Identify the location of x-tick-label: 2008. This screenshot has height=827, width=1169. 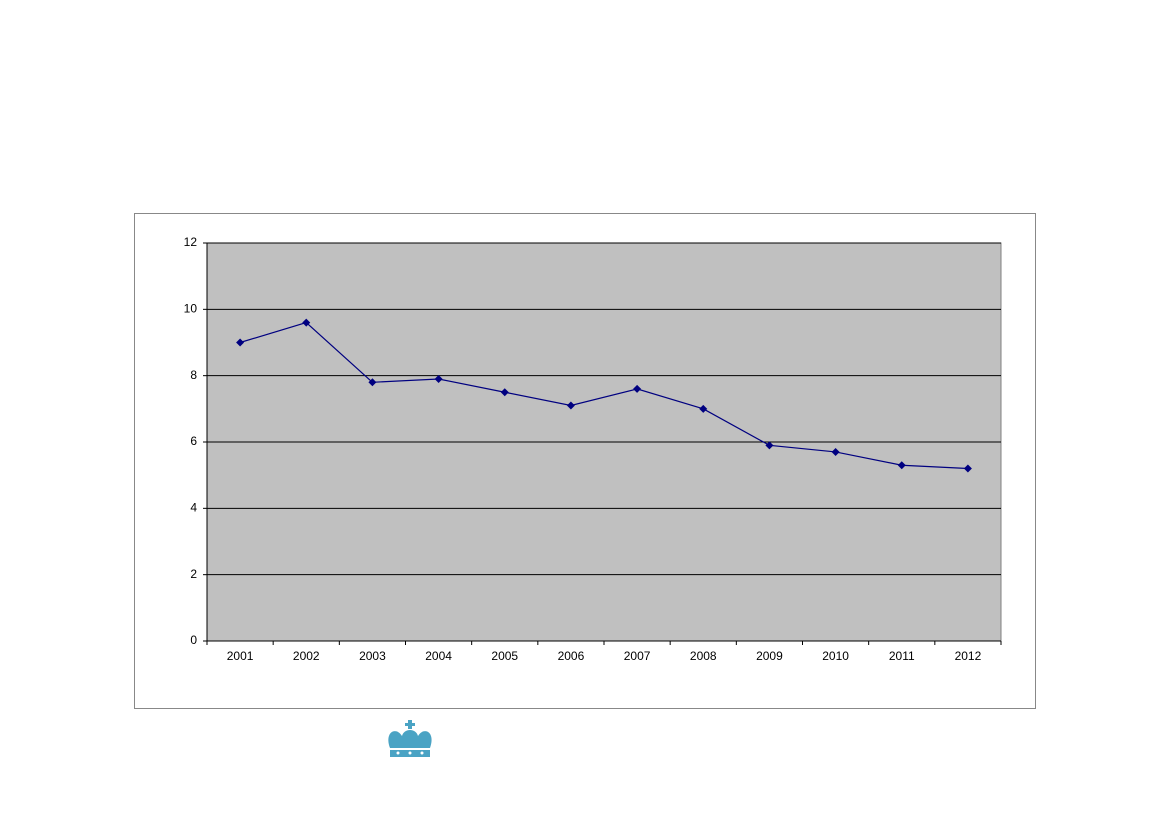
(703, 656).